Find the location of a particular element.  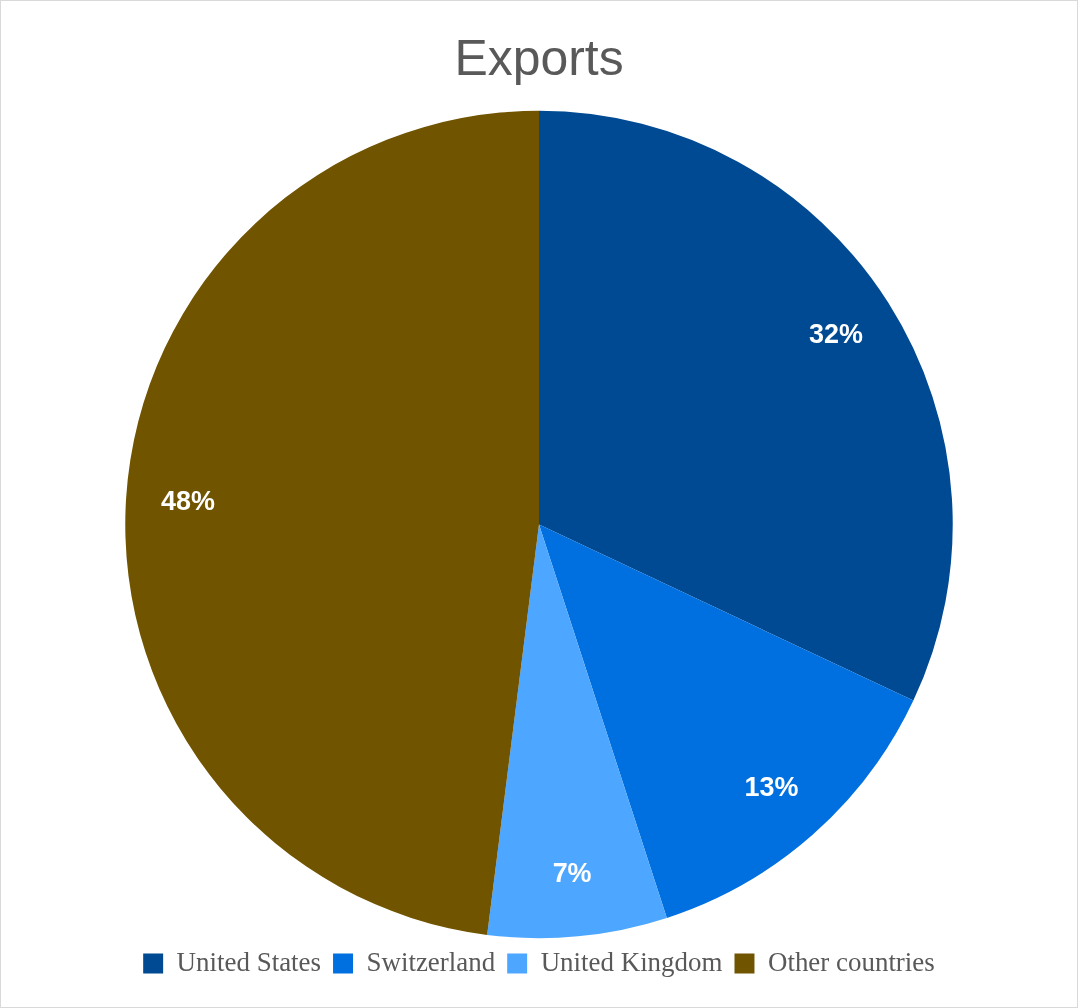

legend-label: United Kingdom is located at coordinates (631, 961).